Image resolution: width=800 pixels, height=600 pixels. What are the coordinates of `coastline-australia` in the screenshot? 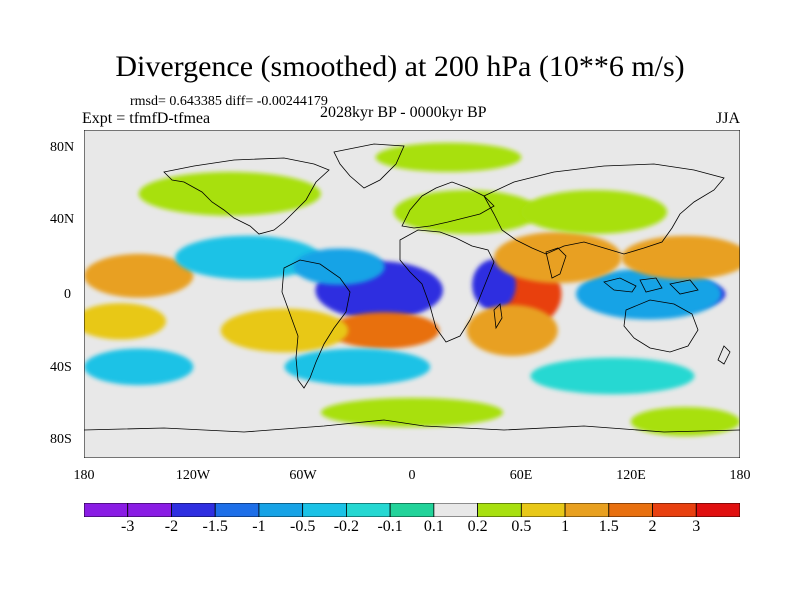 It's located at (661, 326).